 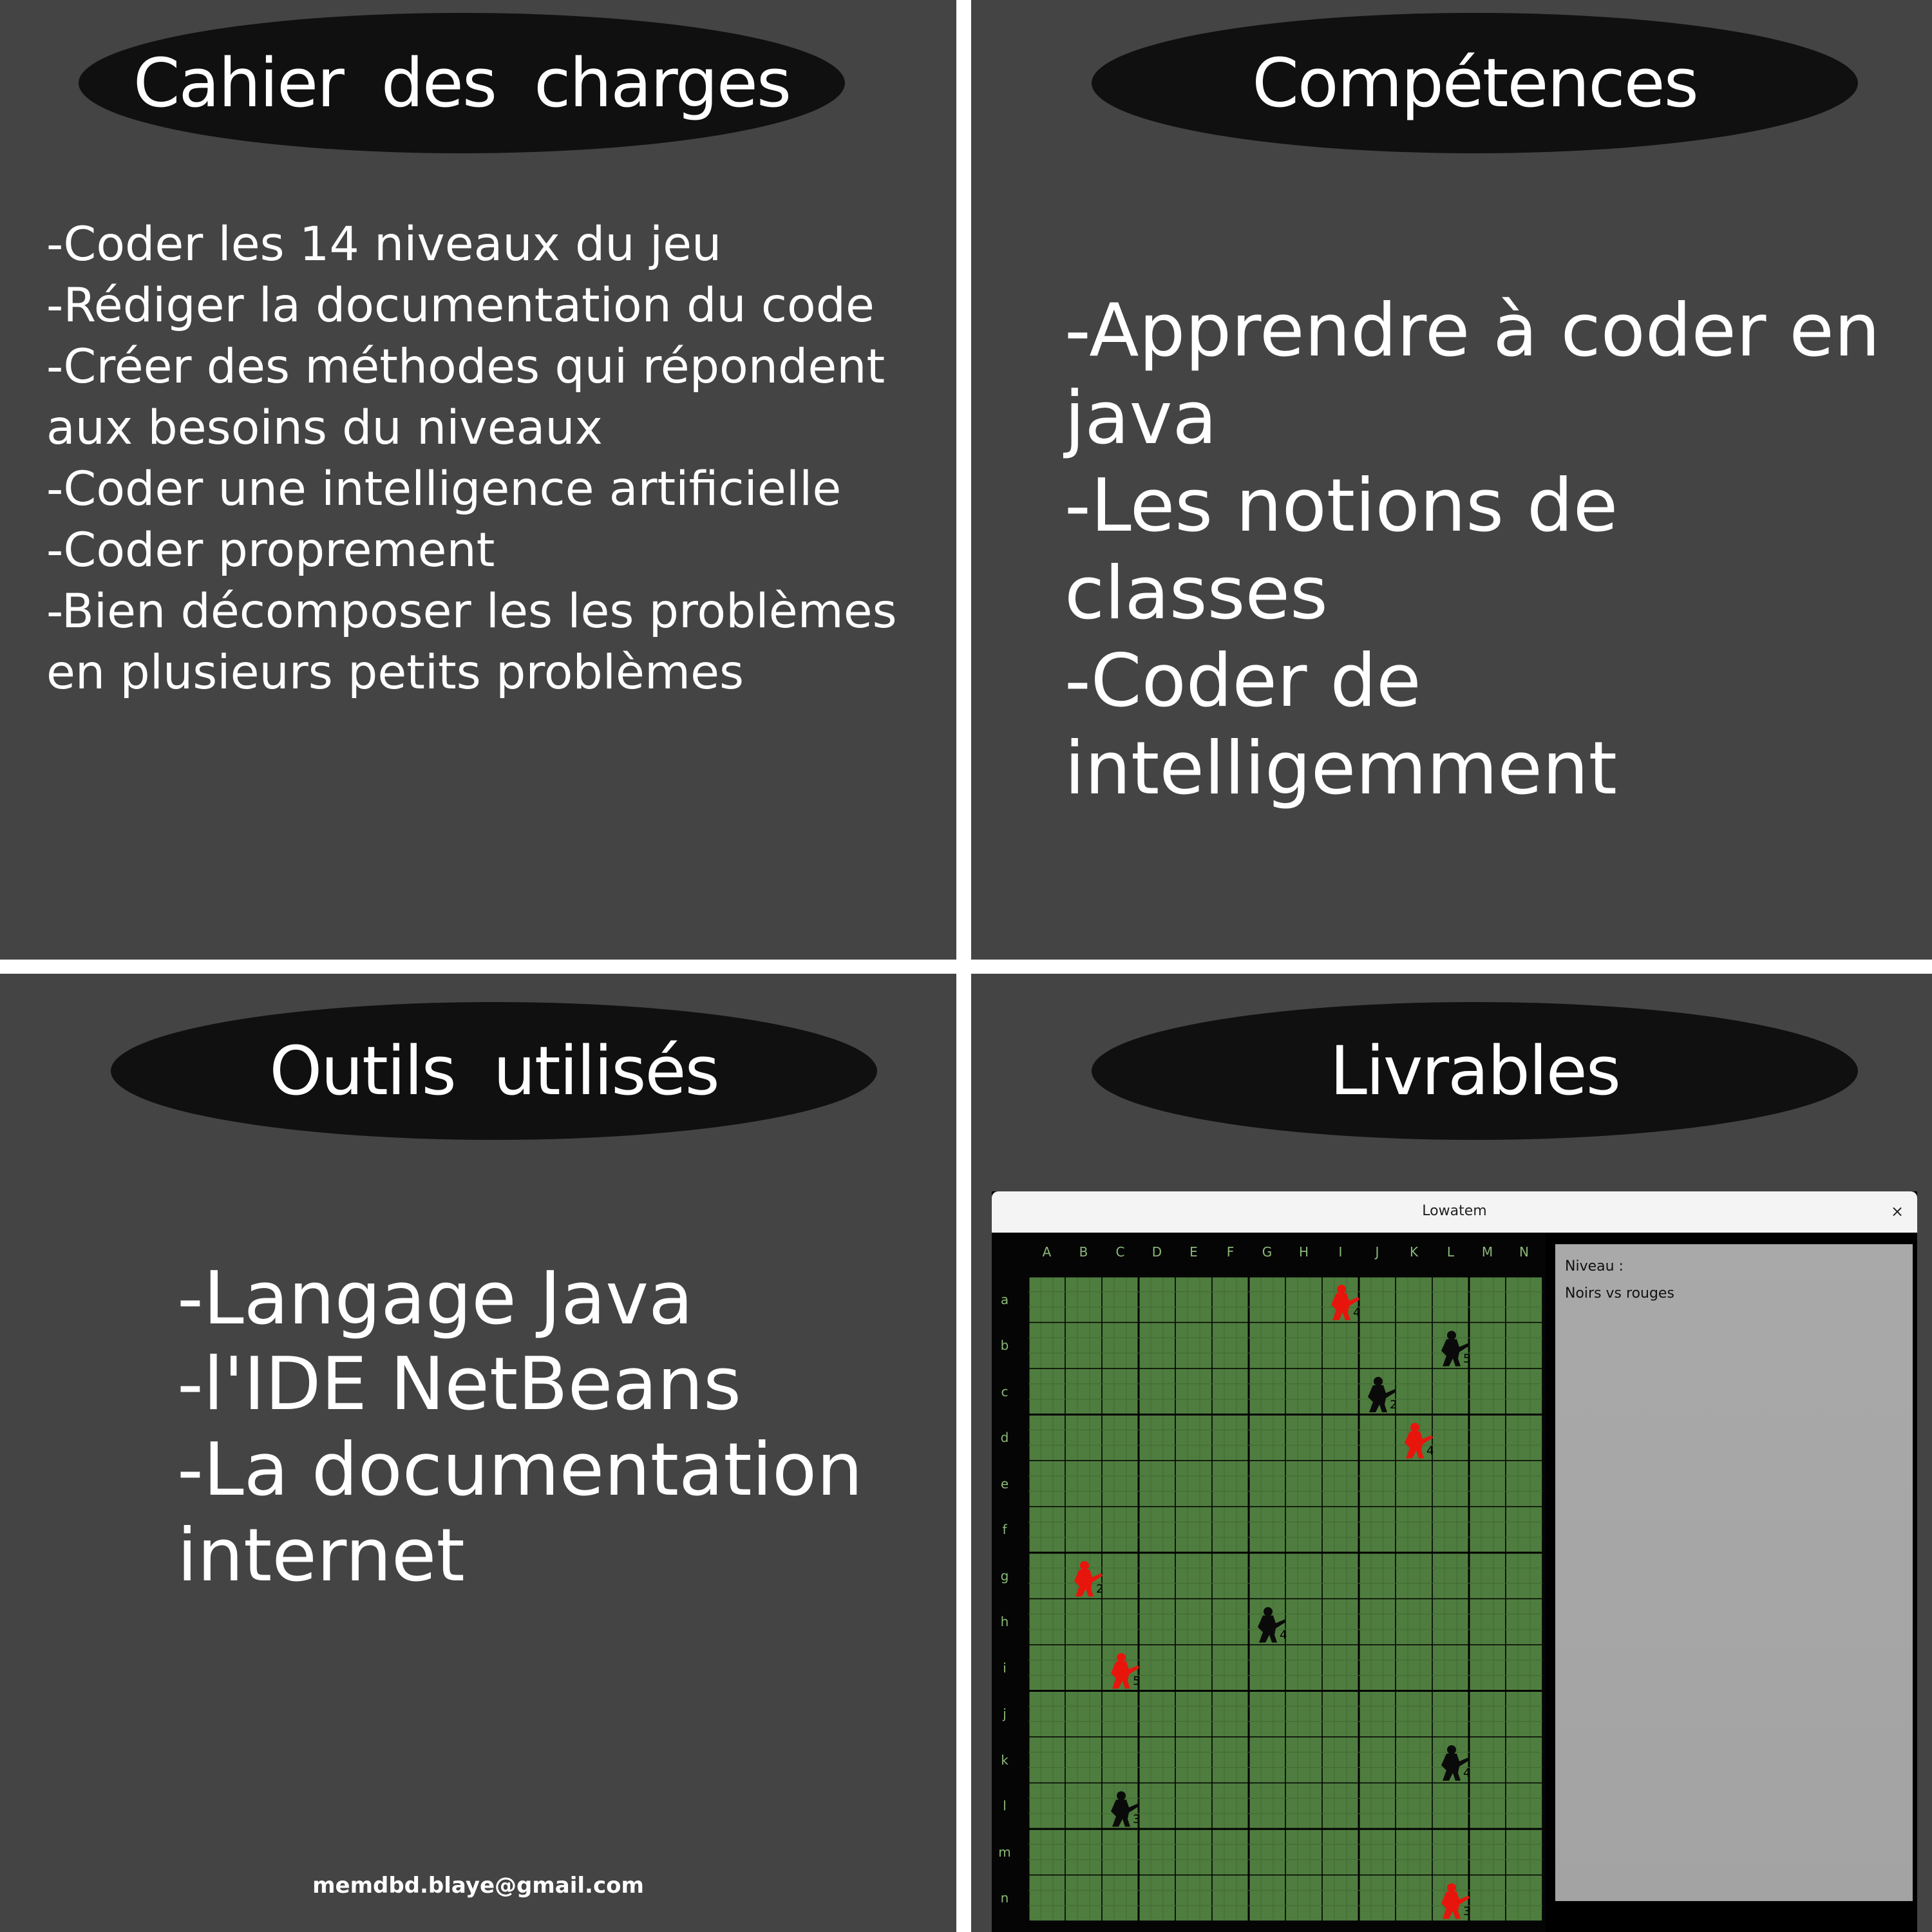 What do you see at coordinates (1524, 1252) in the screenshot?
I see `column-label: N` at bounding box center [1524, 1252].